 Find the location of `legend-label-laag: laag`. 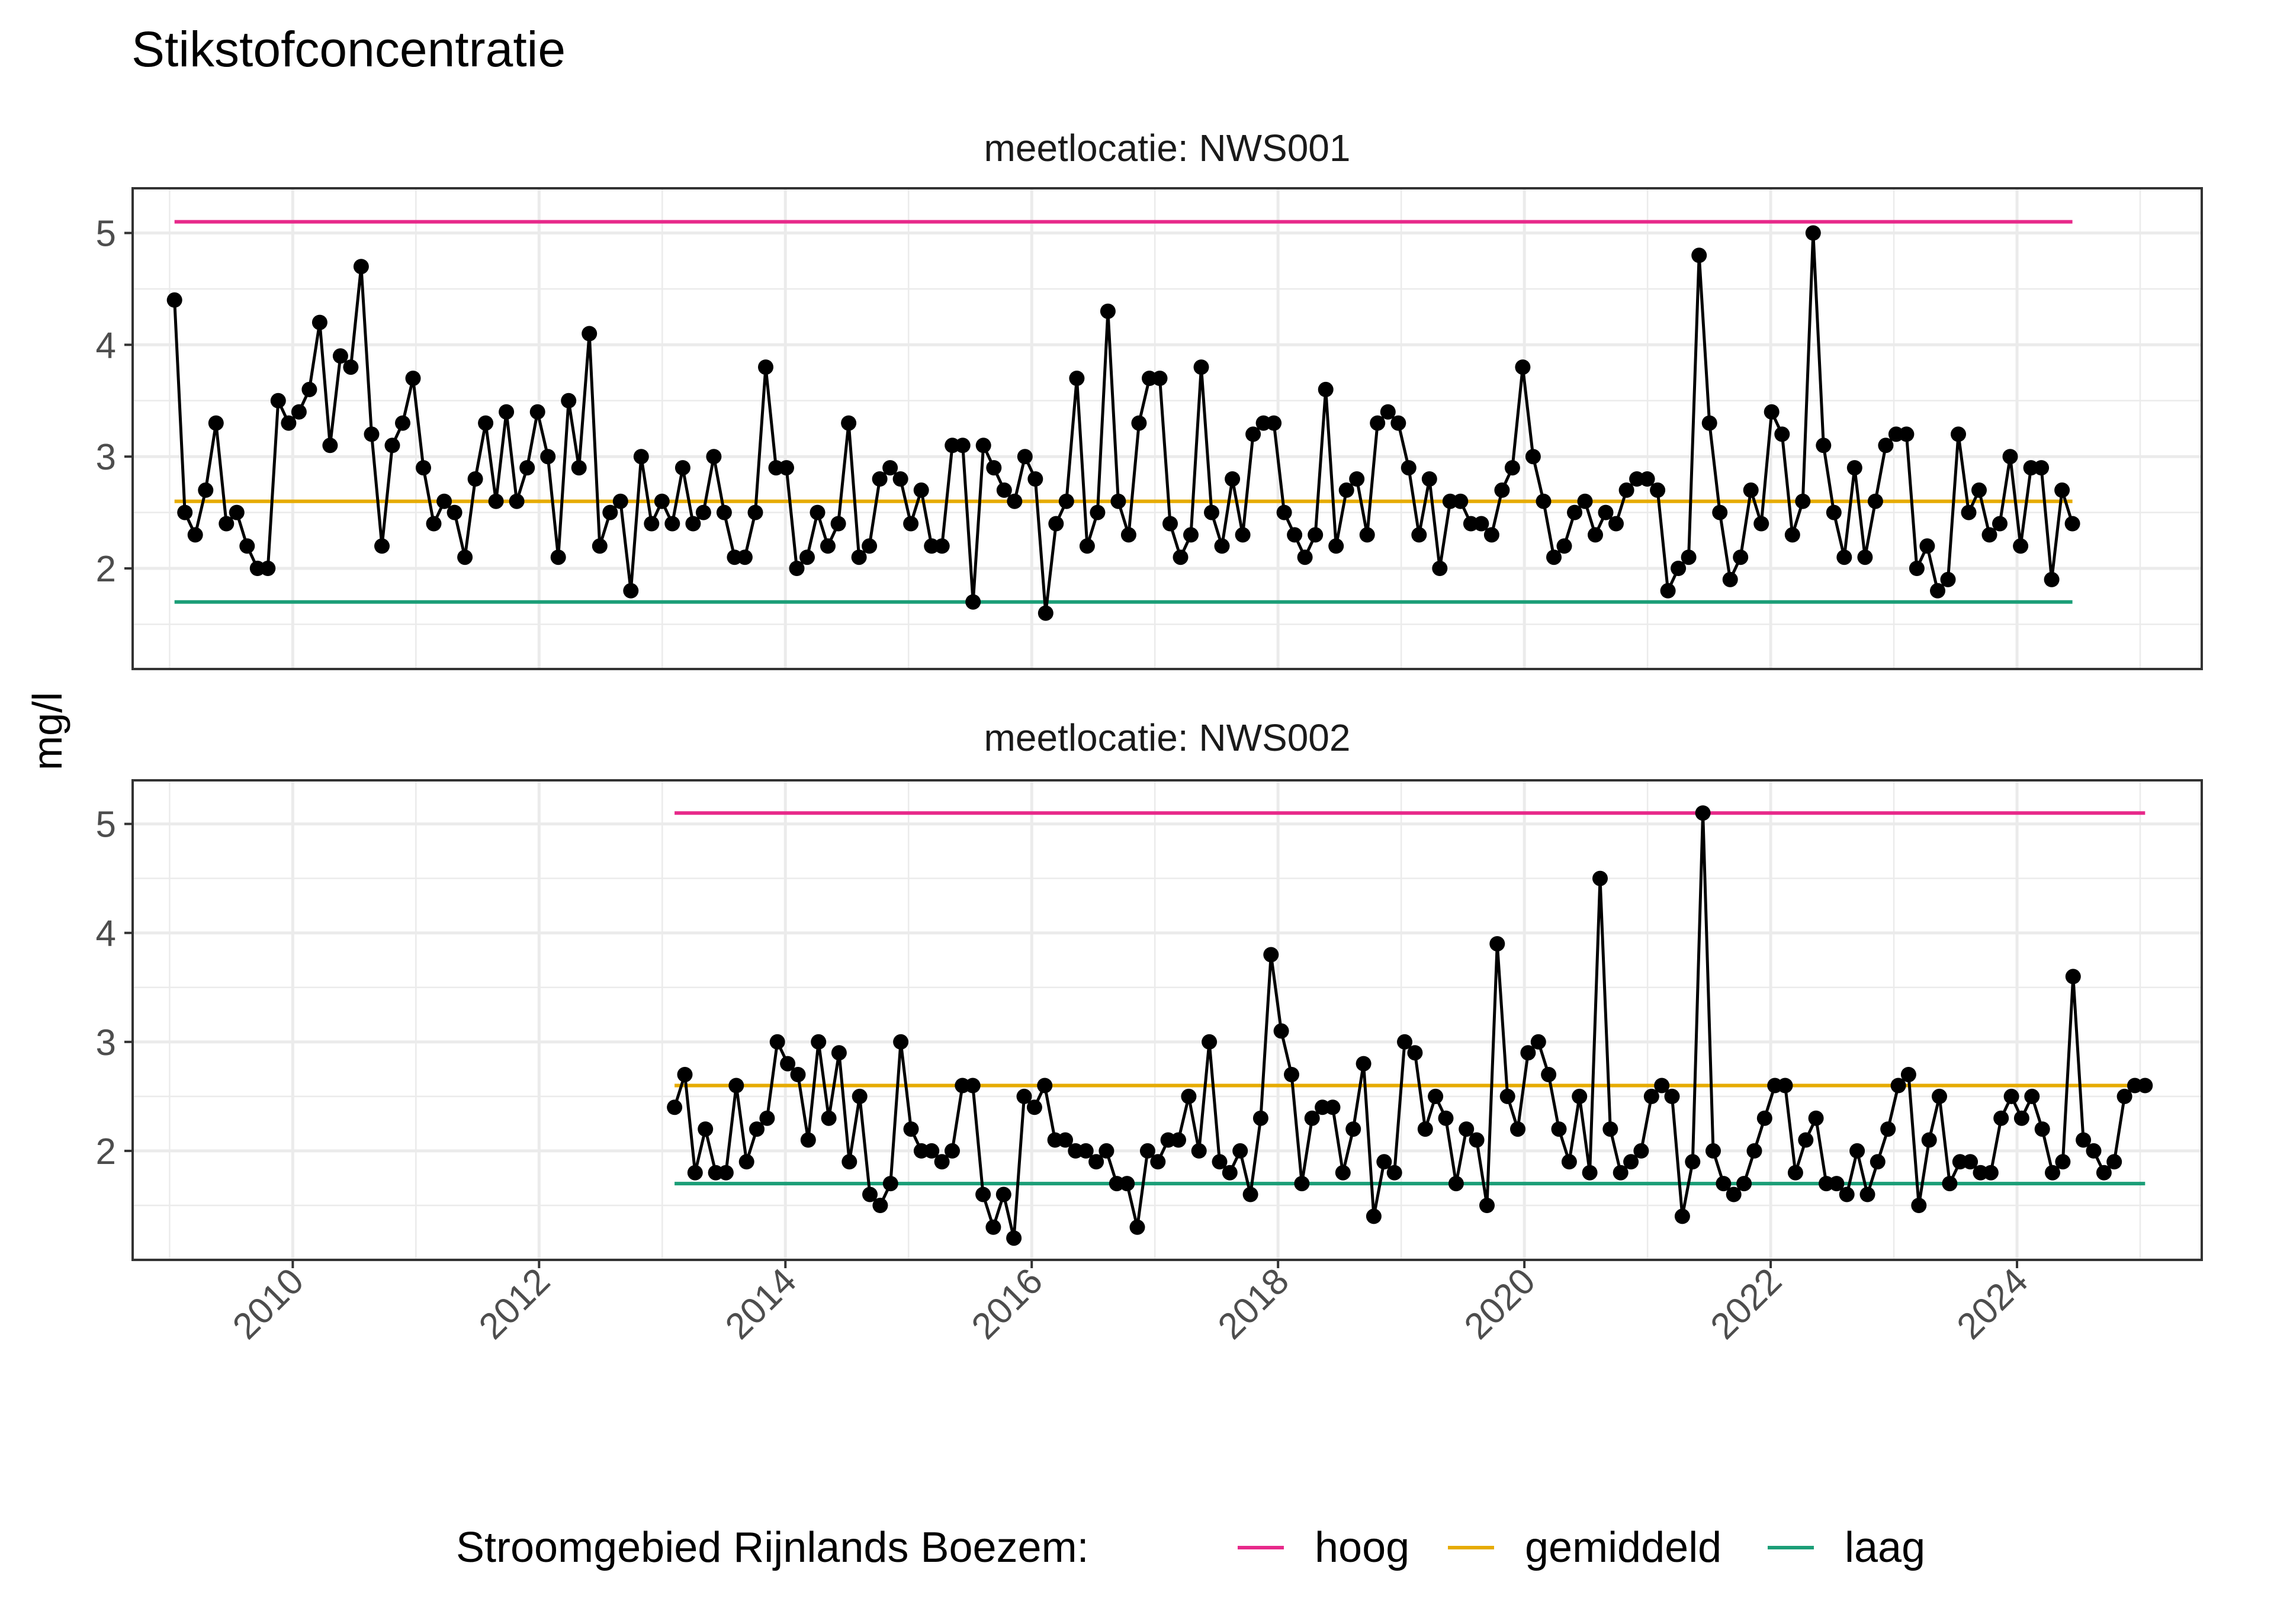

legend-label-laag: laag is located at coordinates (1885, 1547).